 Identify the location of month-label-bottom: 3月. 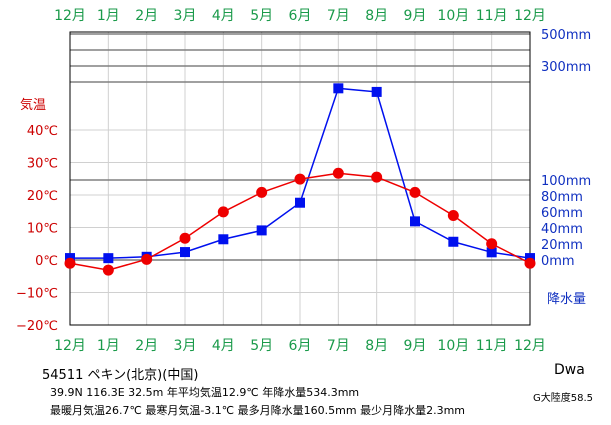
(185, 346).